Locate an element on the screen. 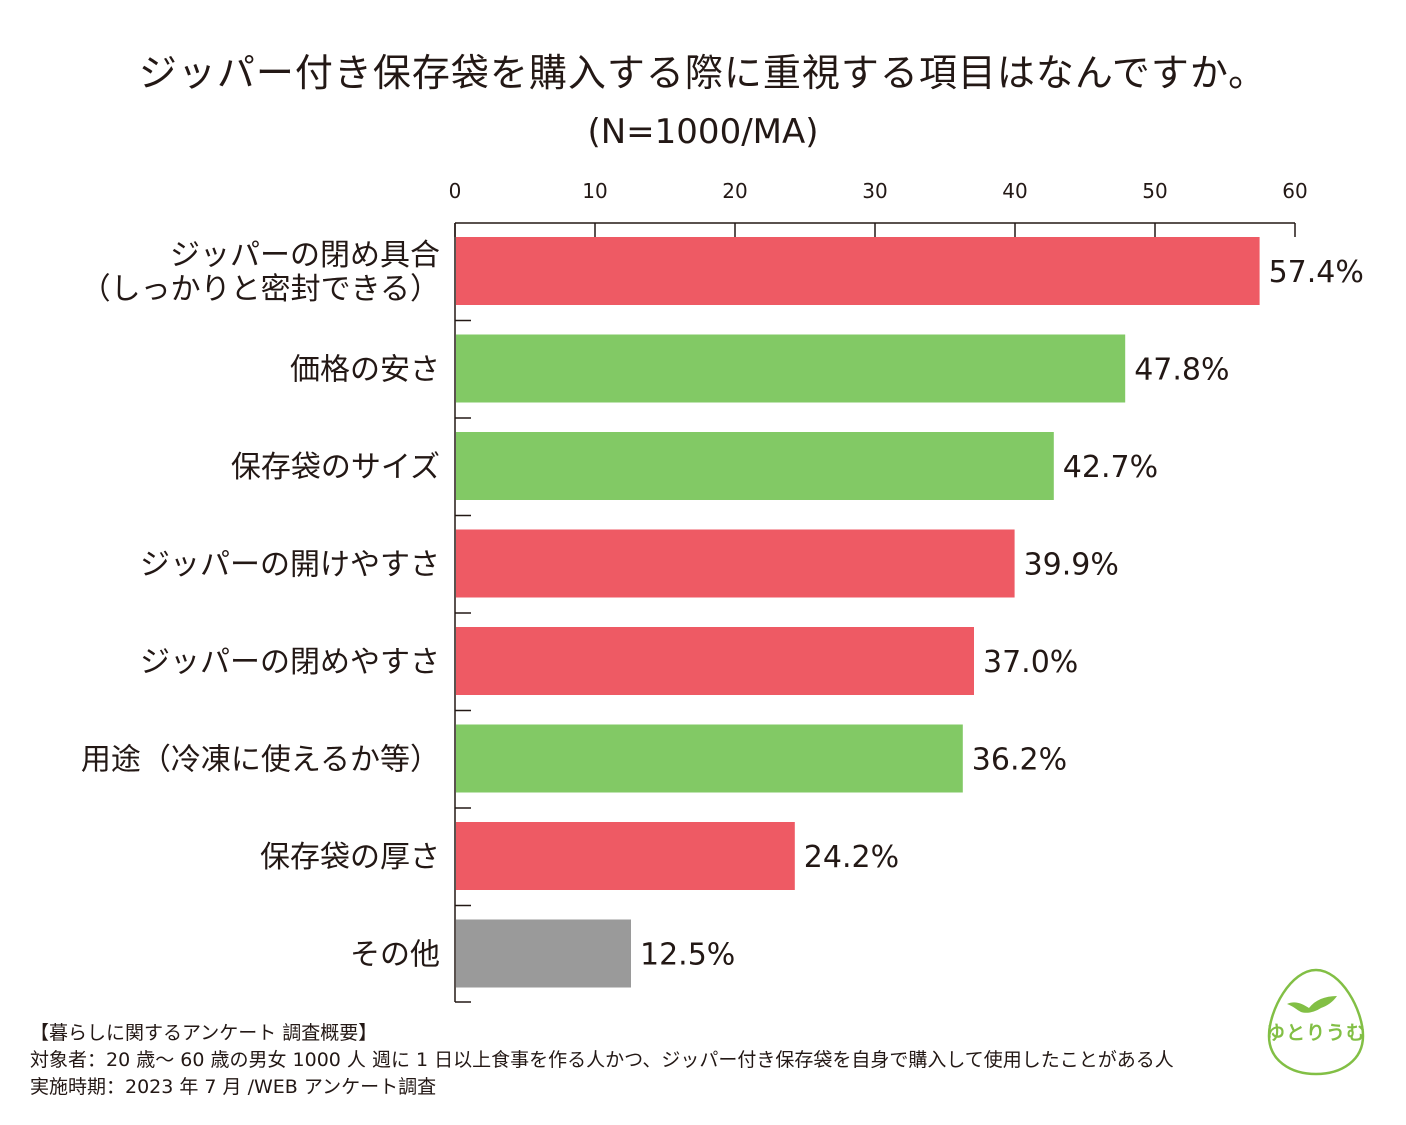  category-label: その他 is located at coordinates (395, 955).